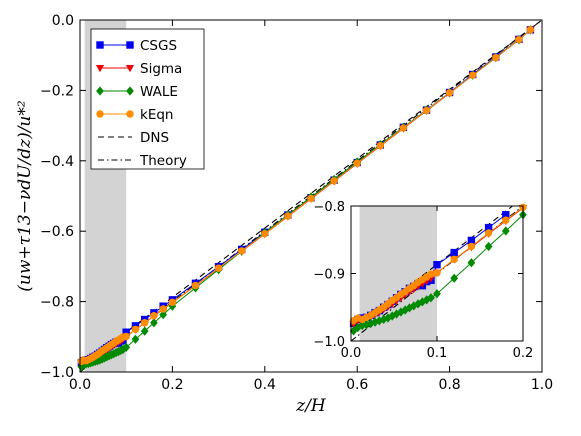  I want to click on x-tick-label: 0.8, so click(449, 385).